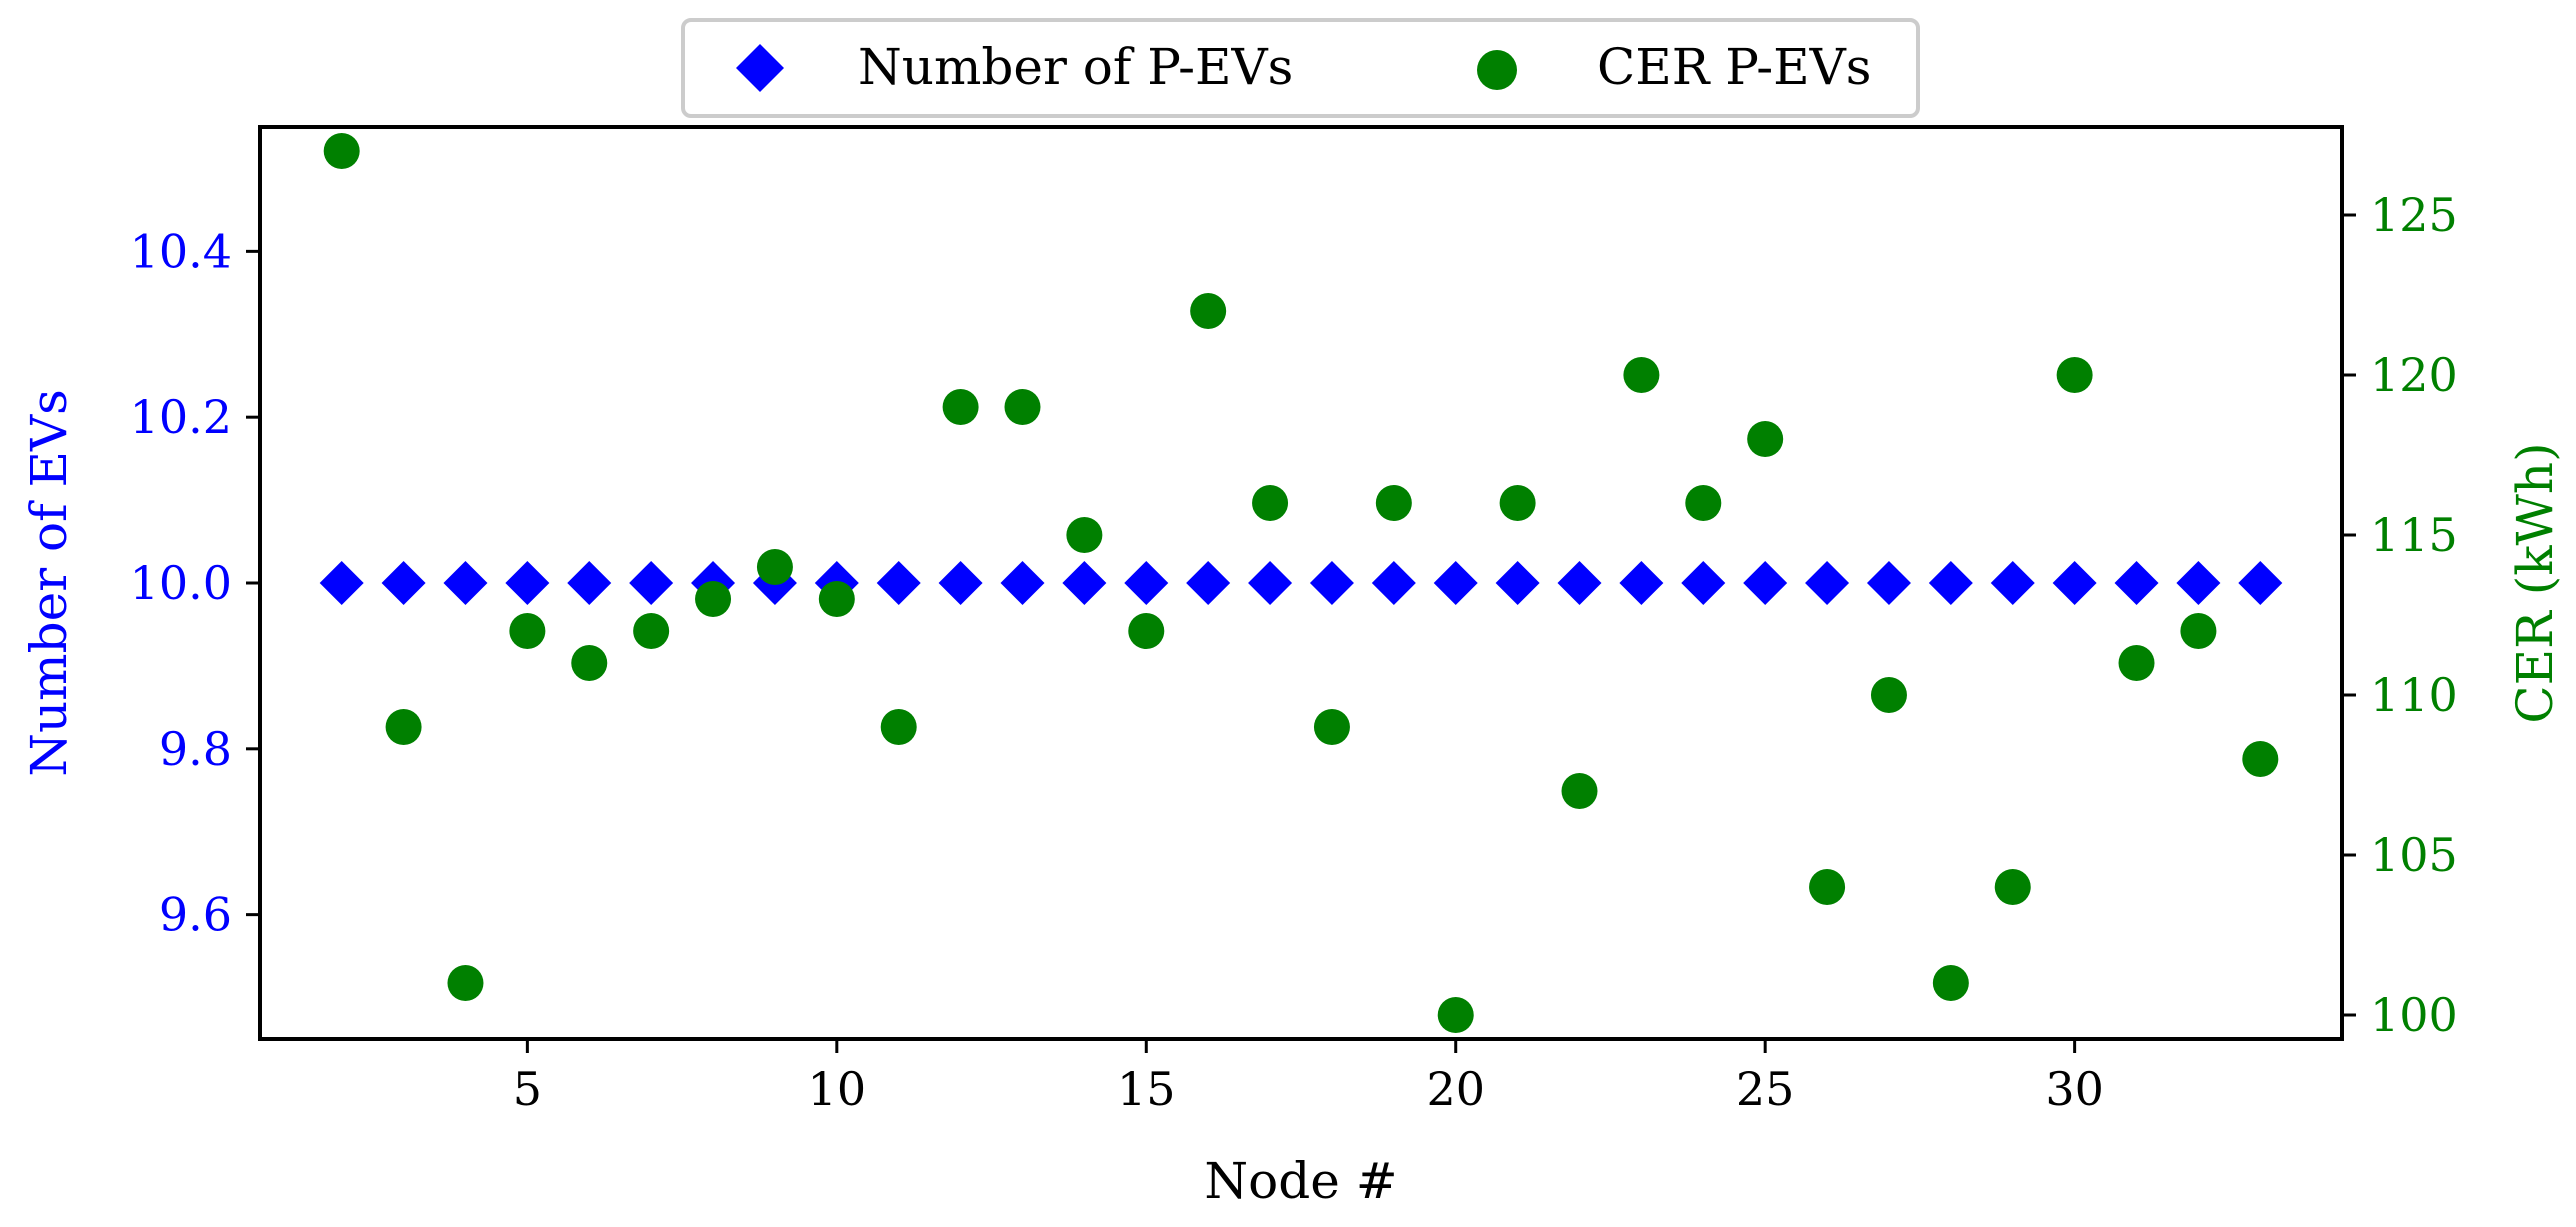  I want to click on x-tick-label: 25, so click(1765, 1089).